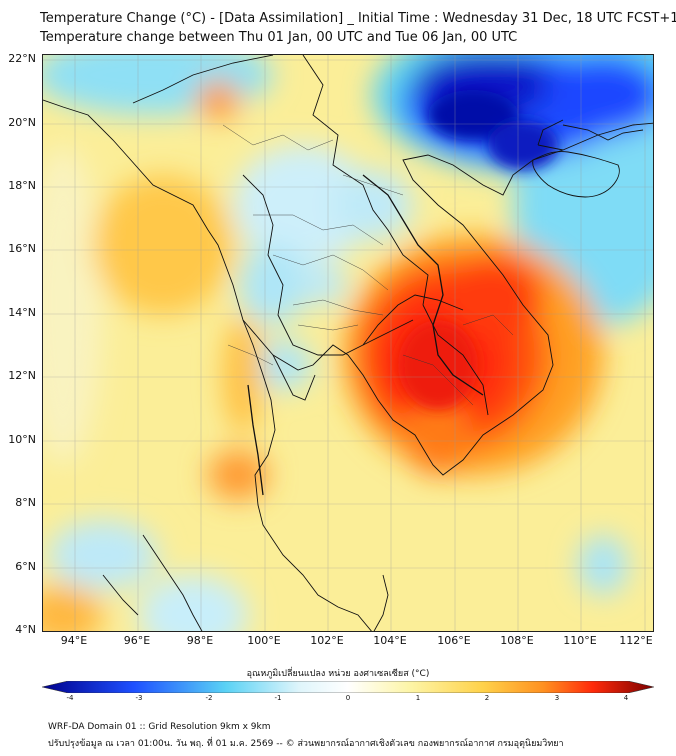 The image size is (676, 756). I want to click on colorbar-tick: -4, so click(70, 698).